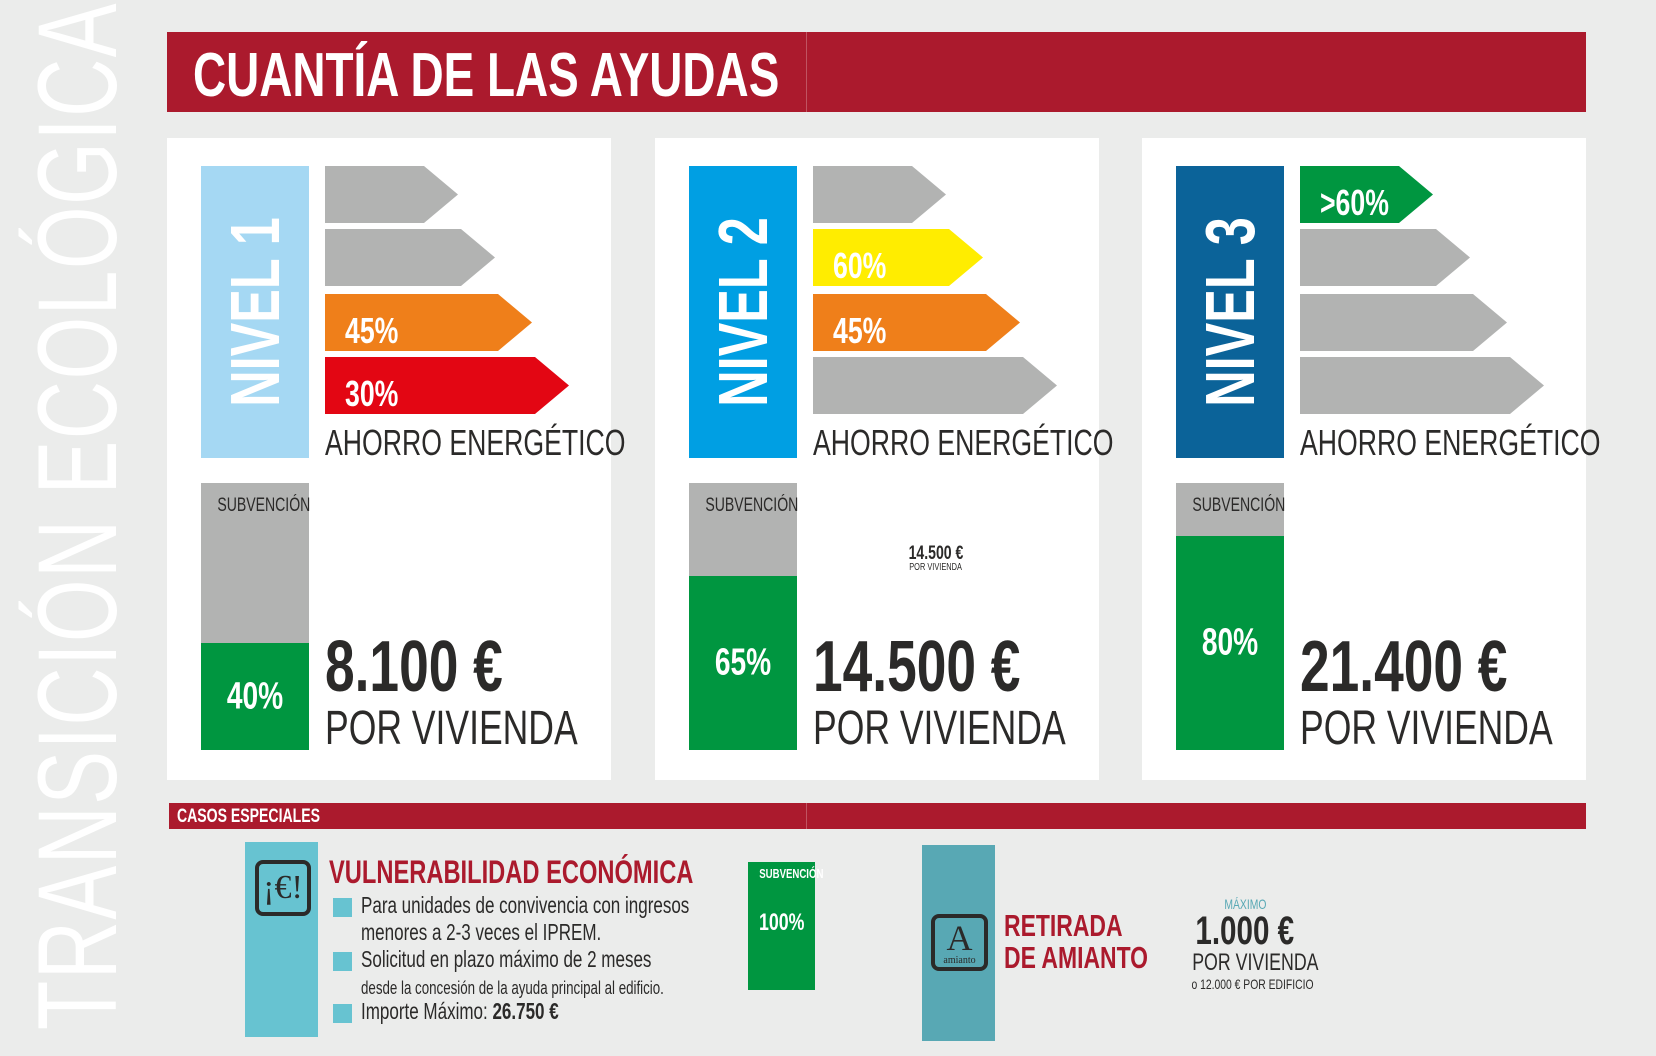 The width and height of the screenshot is (1656, 1056). What do you see at coordinates (1404, 667) in the screenshot?
I see `amount: 21.400 €` at bounding box center [1404, 667].